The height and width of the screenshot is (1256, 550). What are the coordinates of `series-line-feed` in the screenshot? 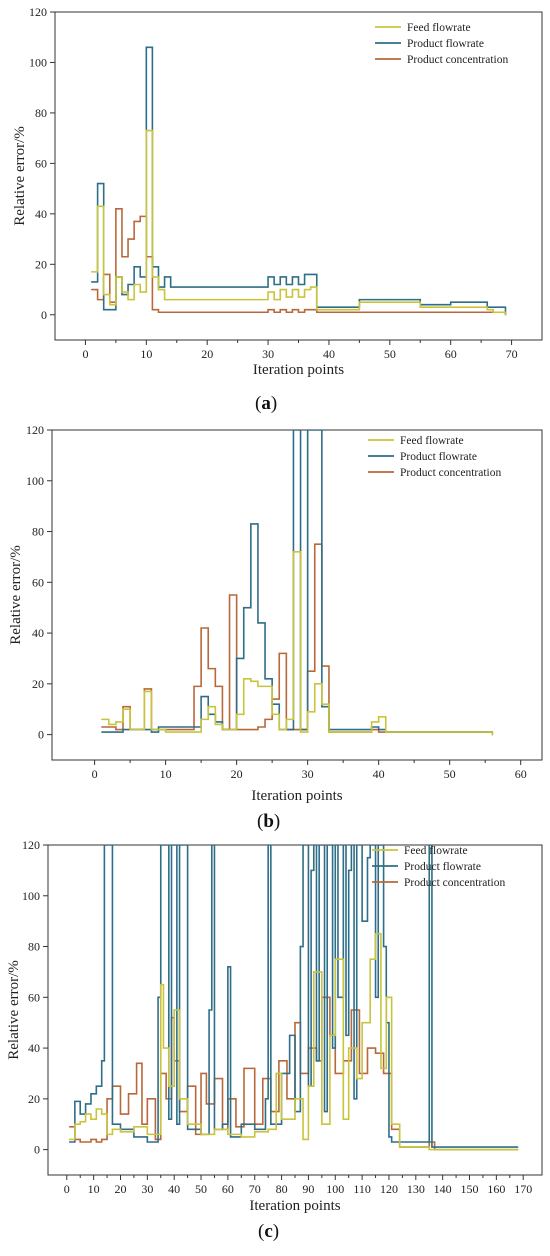 It's located at (293, 1042).